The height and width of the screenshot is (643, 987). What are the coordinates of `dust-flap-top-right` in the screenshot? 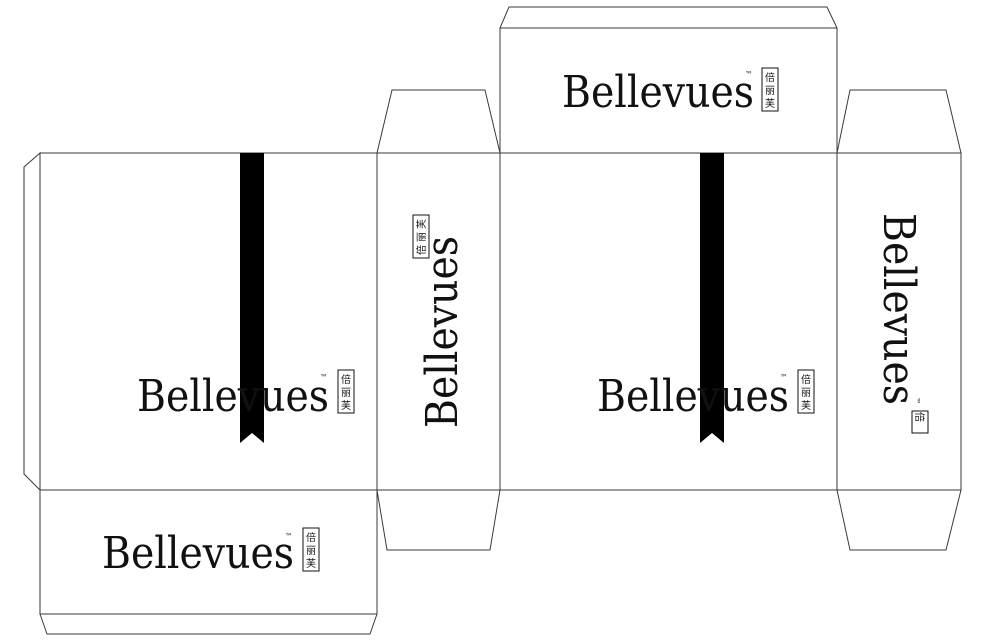 It's located at (899, 121).